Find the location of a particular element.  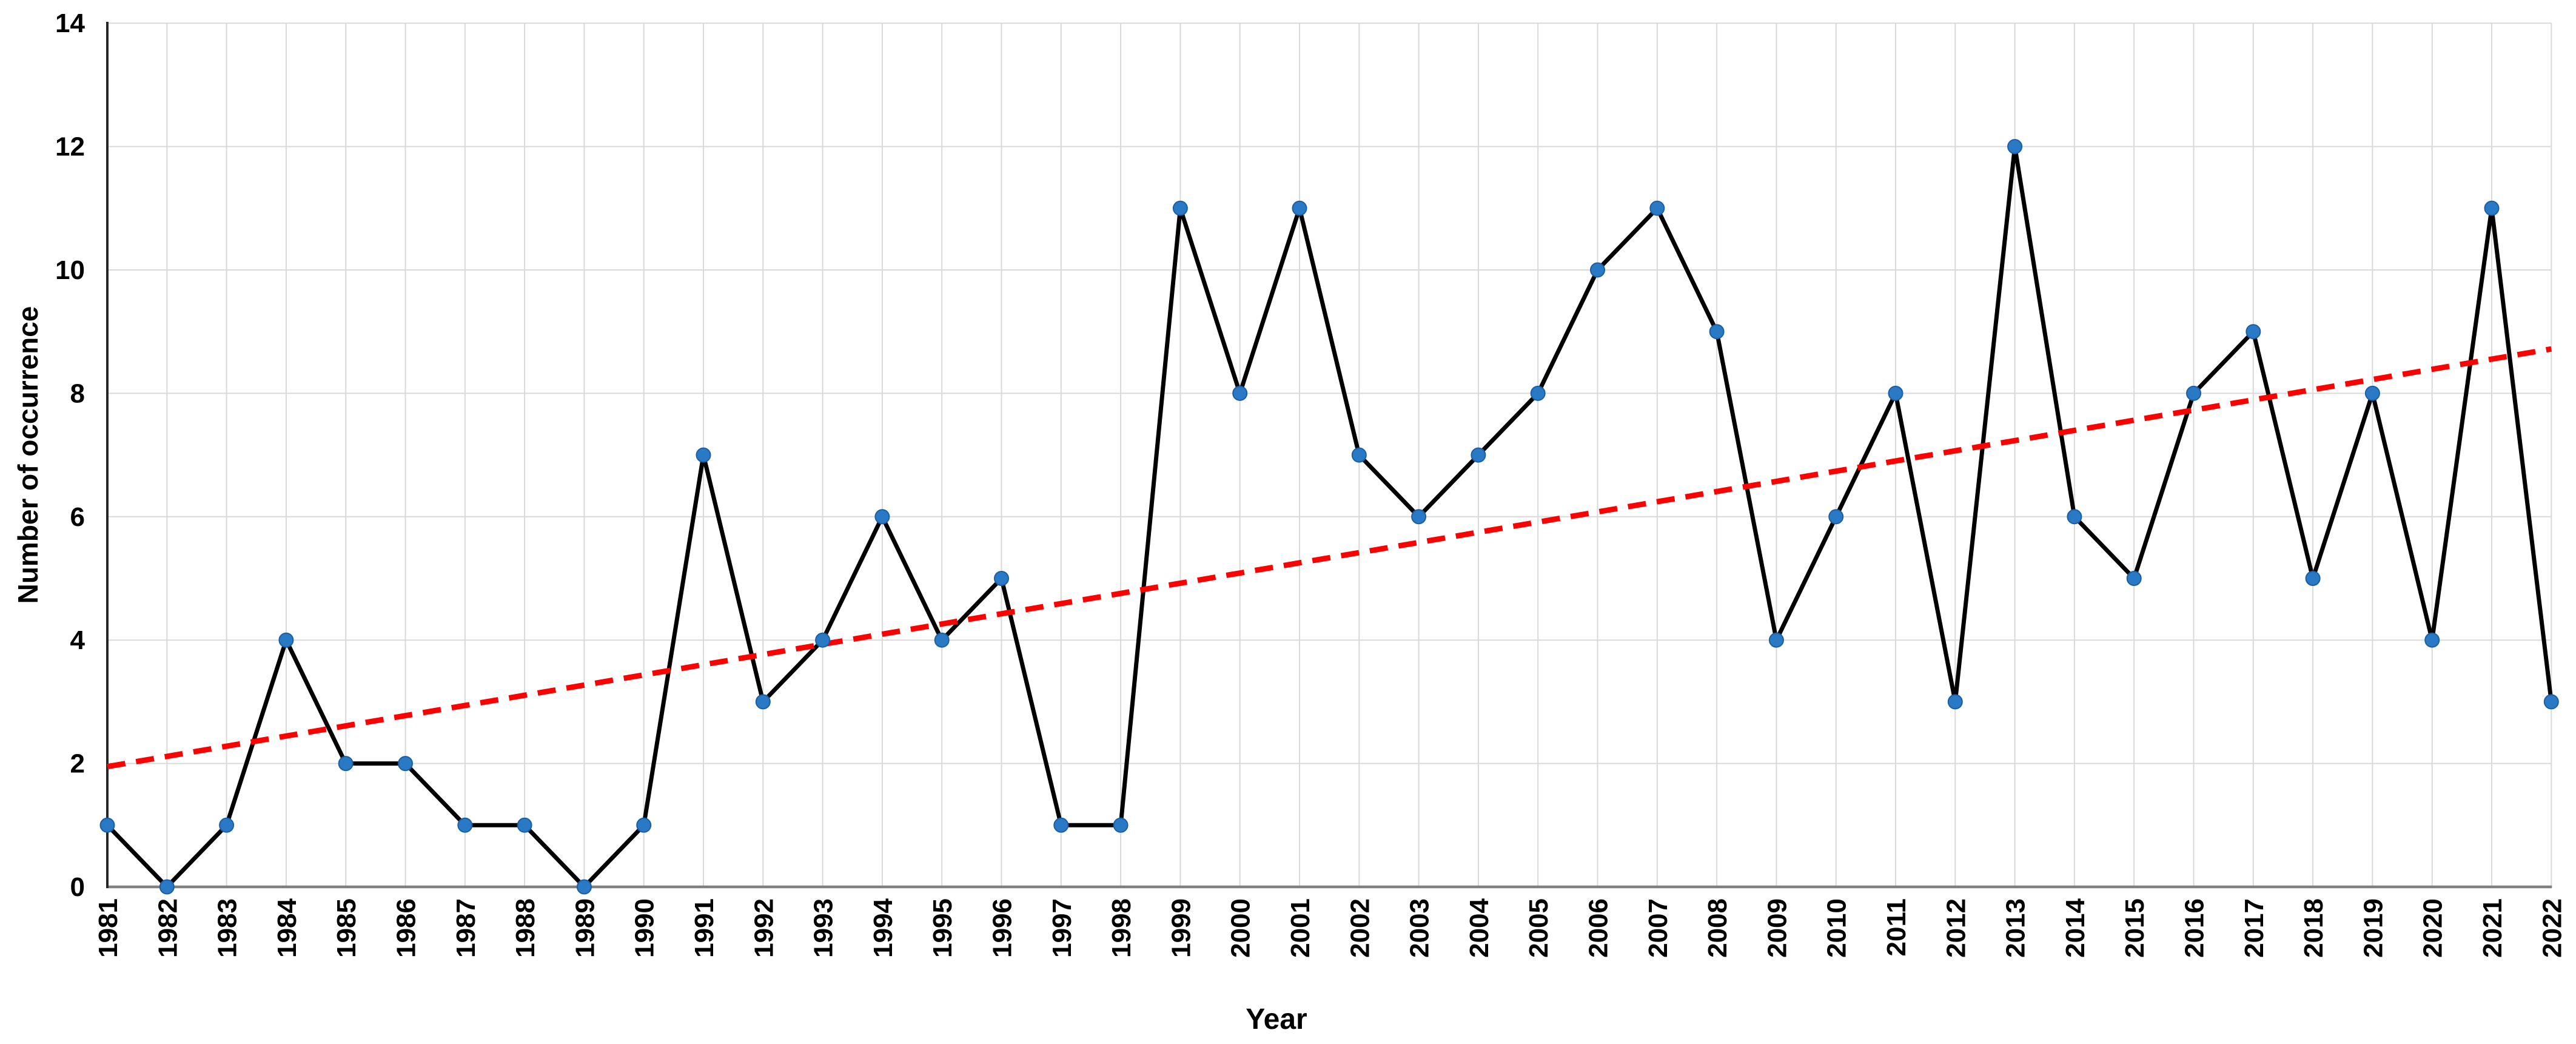

x-tick-label: 2011 is located at coordinates (1897, 927).